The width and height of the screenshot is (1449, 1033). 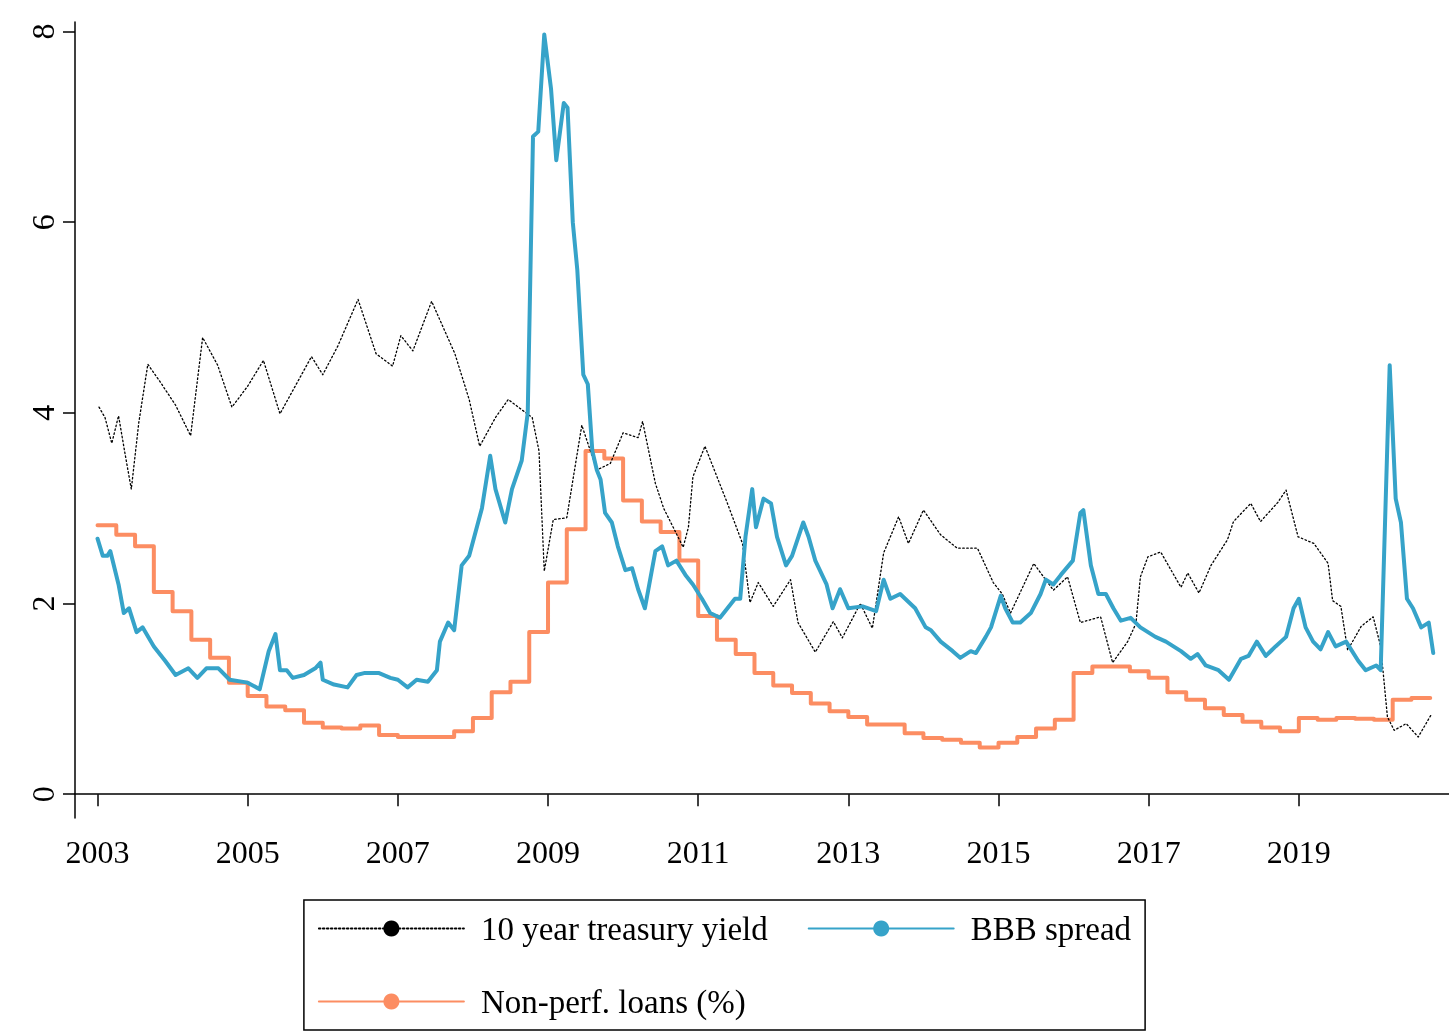 I want to click on y-tick-label: 4, so click(x=43, y=412).